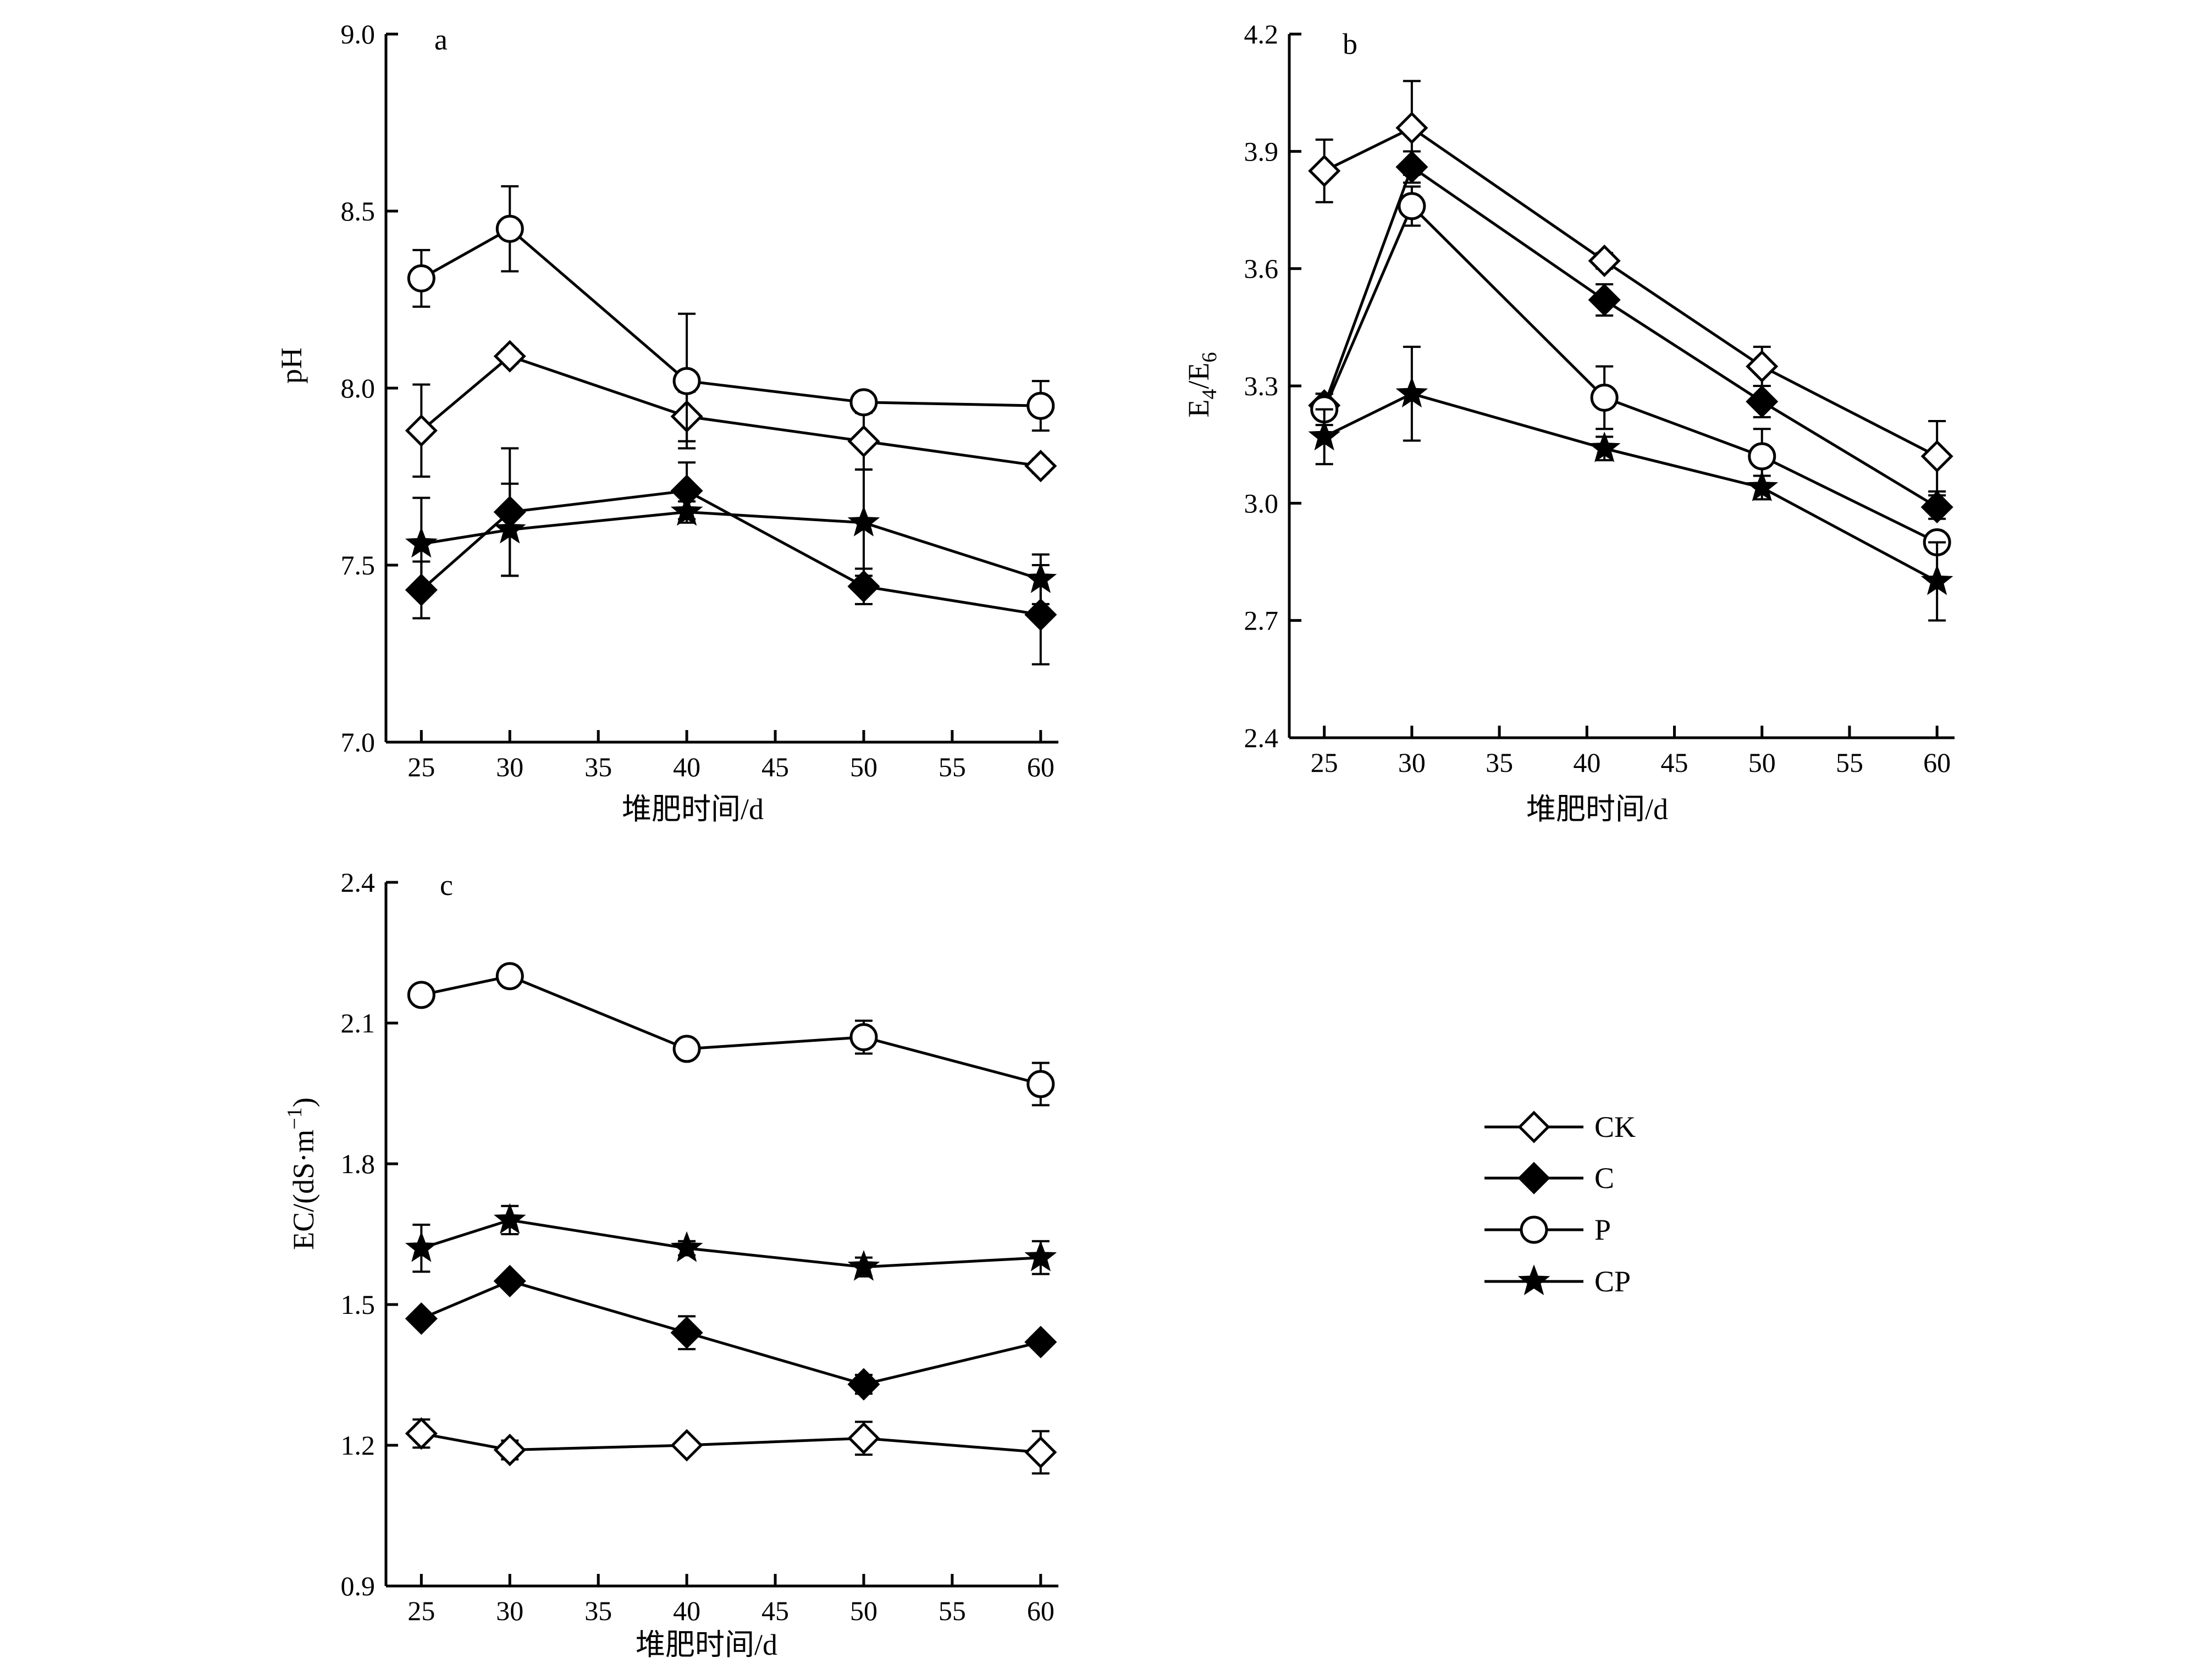 Image resolution: width=2208 pixels, height=1680 pixels. I want to click on panel-b-plot: 2.4 2.7 3.0 3.3 3.6 3.9 4.2 25 30 35 40 45 50 55 60, so click(1599, 398).